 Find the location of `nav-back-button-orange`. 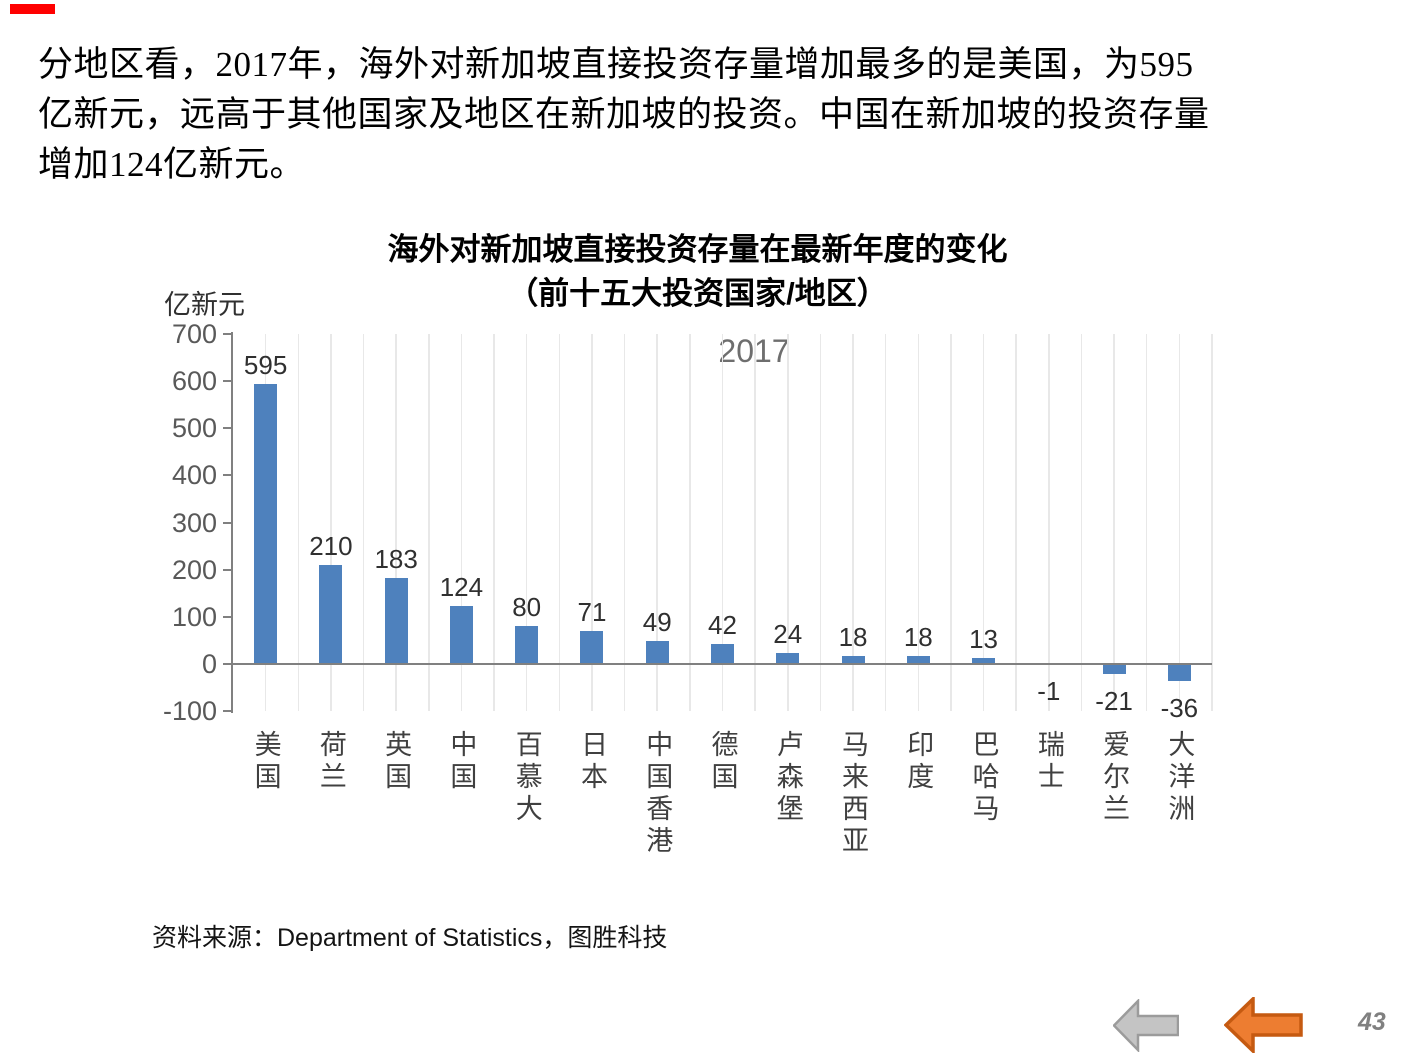

nav-back-button-orange is located at coordinates (1263, 1026).